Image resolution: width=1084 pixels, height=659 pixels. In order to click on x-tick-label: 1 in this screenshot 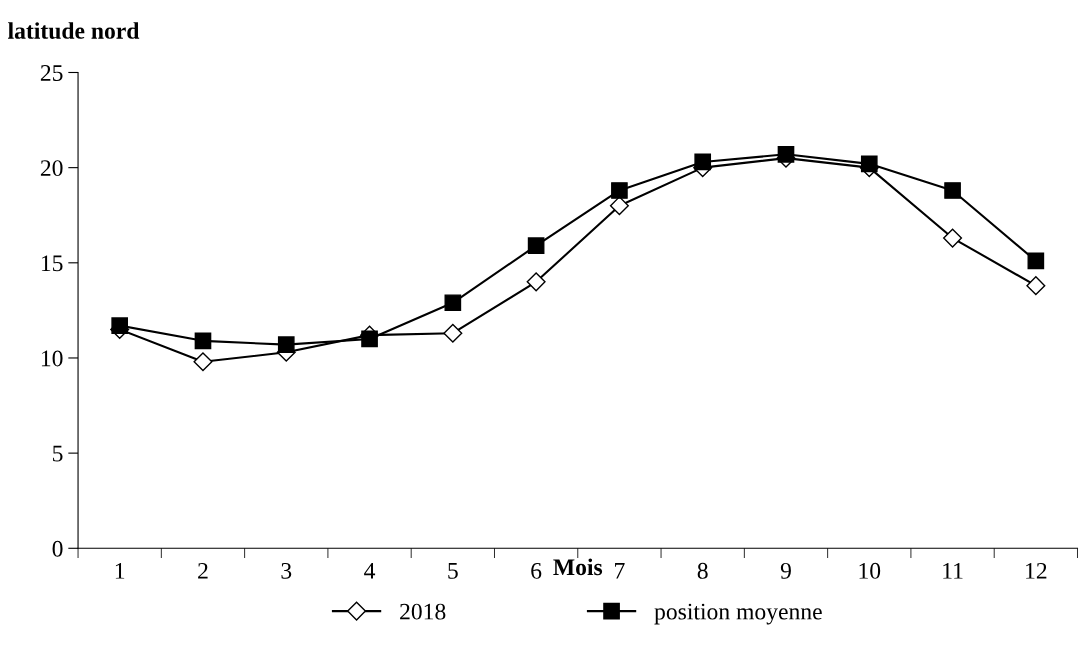, I will do `click(120, 570)`.